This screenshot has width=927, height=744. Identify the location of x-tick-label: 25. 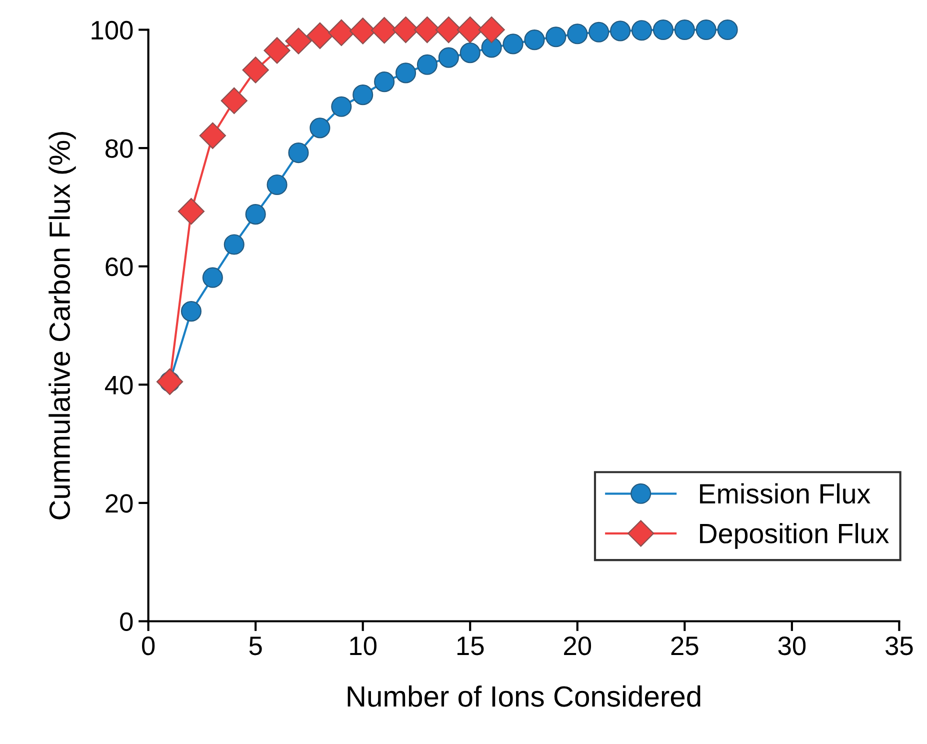
(684, 646).